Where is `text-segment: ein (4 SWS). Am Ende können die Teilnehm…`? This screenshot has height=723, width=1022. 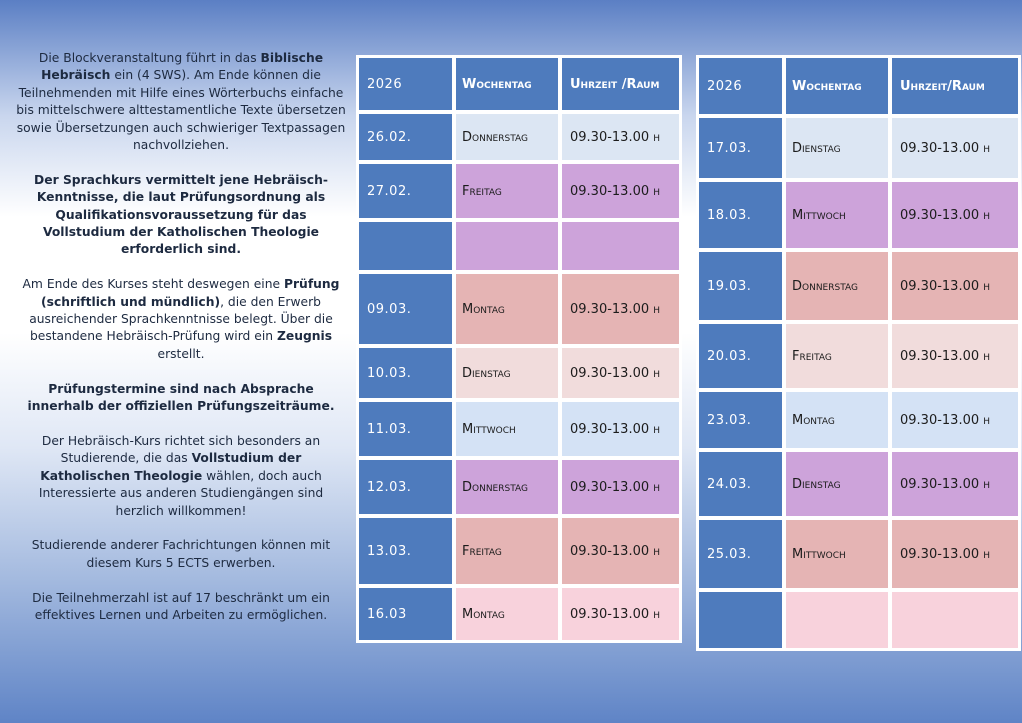
text-segment: ein (4 SWS). Am Ende können die Teilnehm… is located at coordinates (181, 110).